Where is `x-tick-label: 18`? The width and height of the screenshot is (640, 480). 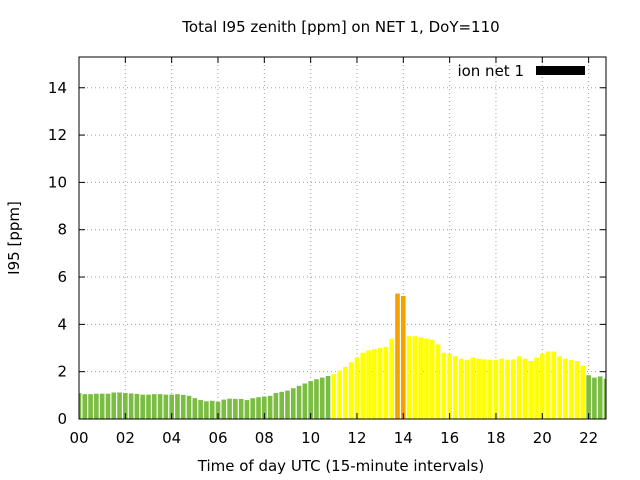 x-tick-label: 18 is located at coordinates (495, 438).